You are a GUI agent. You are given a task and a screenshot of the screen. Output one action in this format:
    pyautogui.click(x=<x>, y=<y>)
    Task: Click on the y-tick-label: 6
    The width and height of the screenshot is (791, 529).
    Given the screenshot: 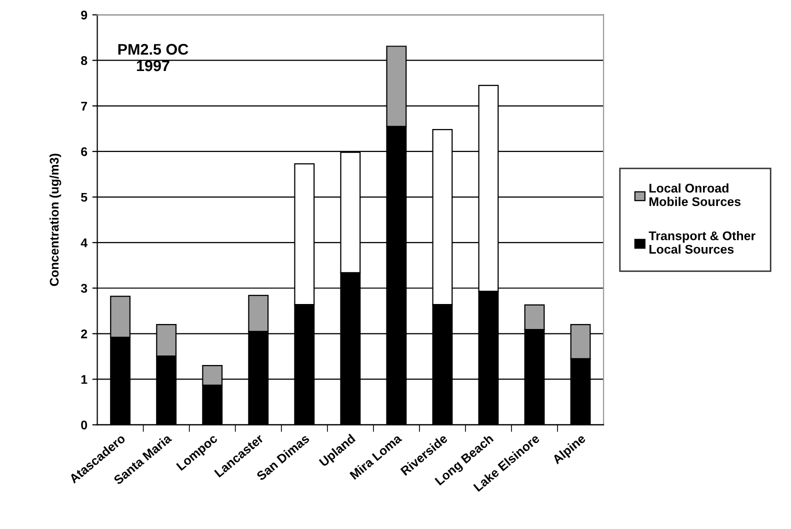 What is the action you would take?
    pyautogui.click(x=84, y=151)
    